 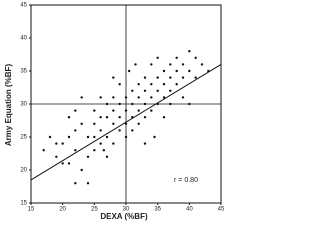 What do you see at coordinates (23, 6) in the screenshot?
I see `y-tick-label: 45` at bounding box center [23, 6].